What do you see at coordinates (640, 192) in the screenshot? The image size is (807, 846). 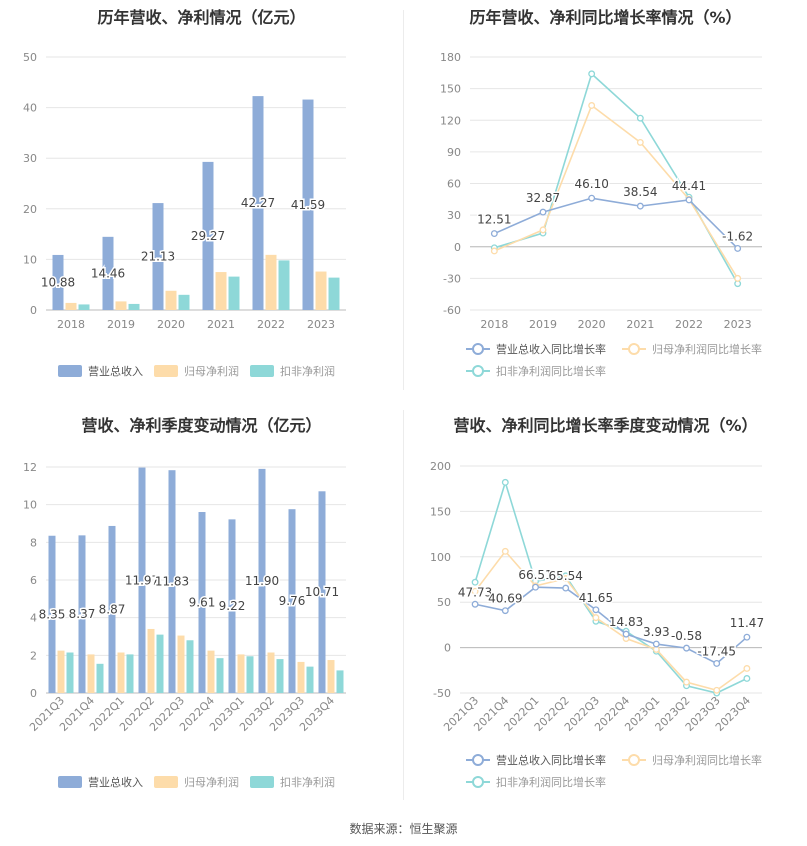 I see `data-label: 38.54` at bounding box center [640, 192].